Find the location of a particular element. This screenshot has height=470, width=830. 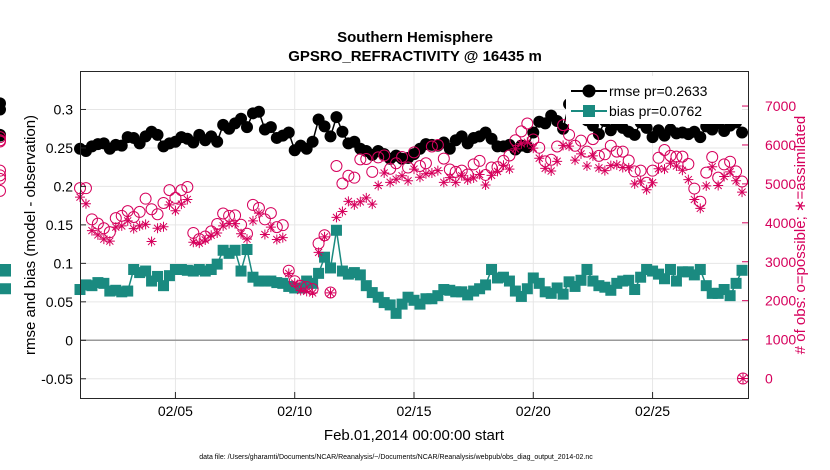

x-axis-ticks: 02/05 02/10 02/15 02/20 02/25 is located at coordinates (414, 405).